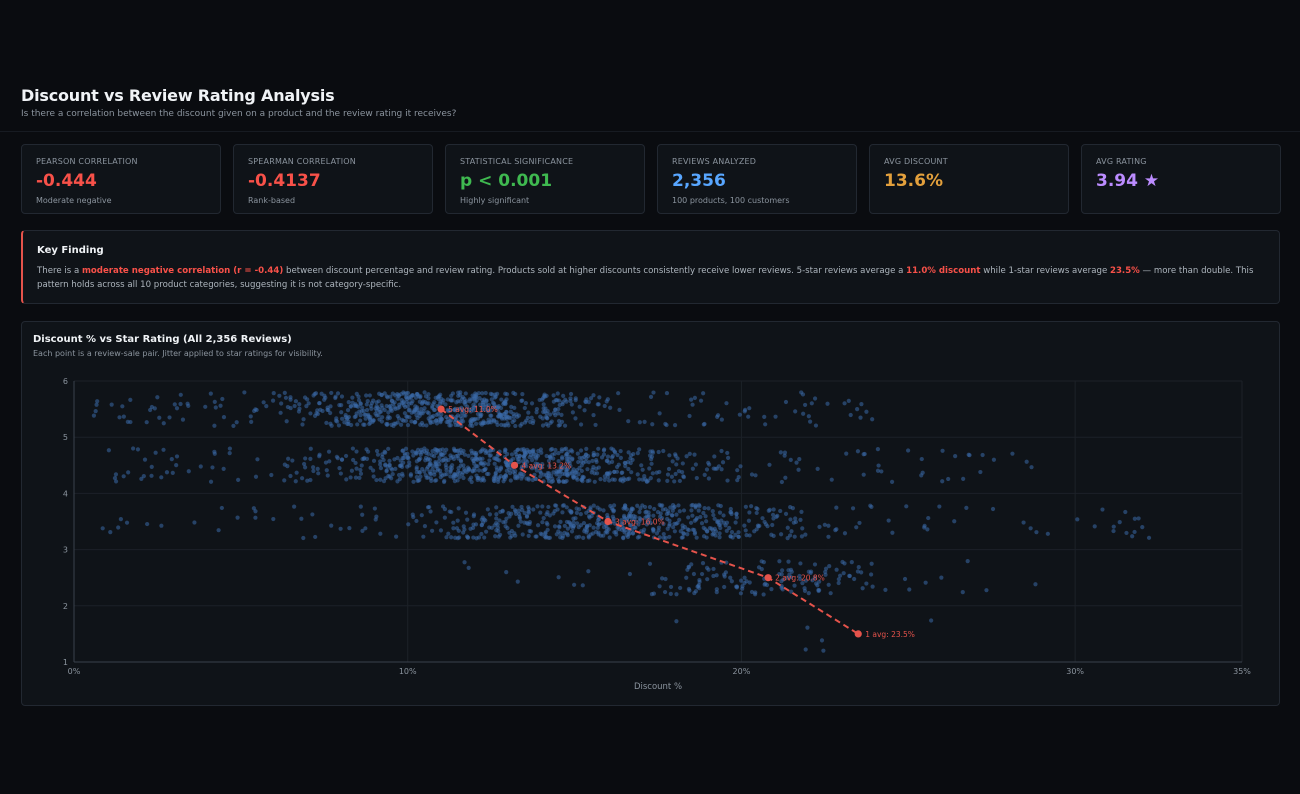  What do you see at coordinates (626, 521) in the screenshot?
I see `scatter-band-3-star` at bounding box center [626, 521].